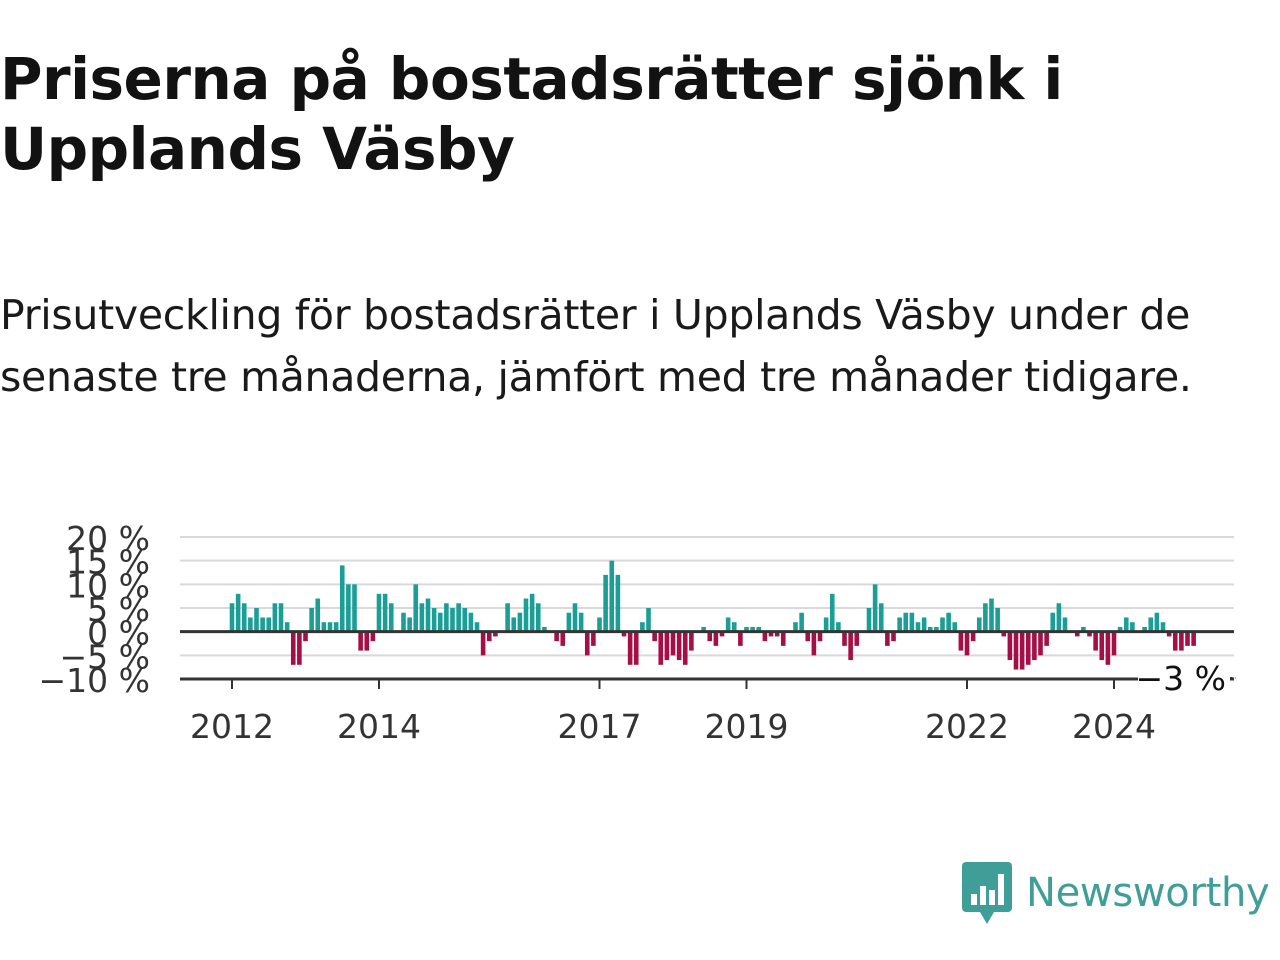  Describe the element at coordinates (118, 609) in the screenshot. I see `y-tick-label: 5 %` at that location.